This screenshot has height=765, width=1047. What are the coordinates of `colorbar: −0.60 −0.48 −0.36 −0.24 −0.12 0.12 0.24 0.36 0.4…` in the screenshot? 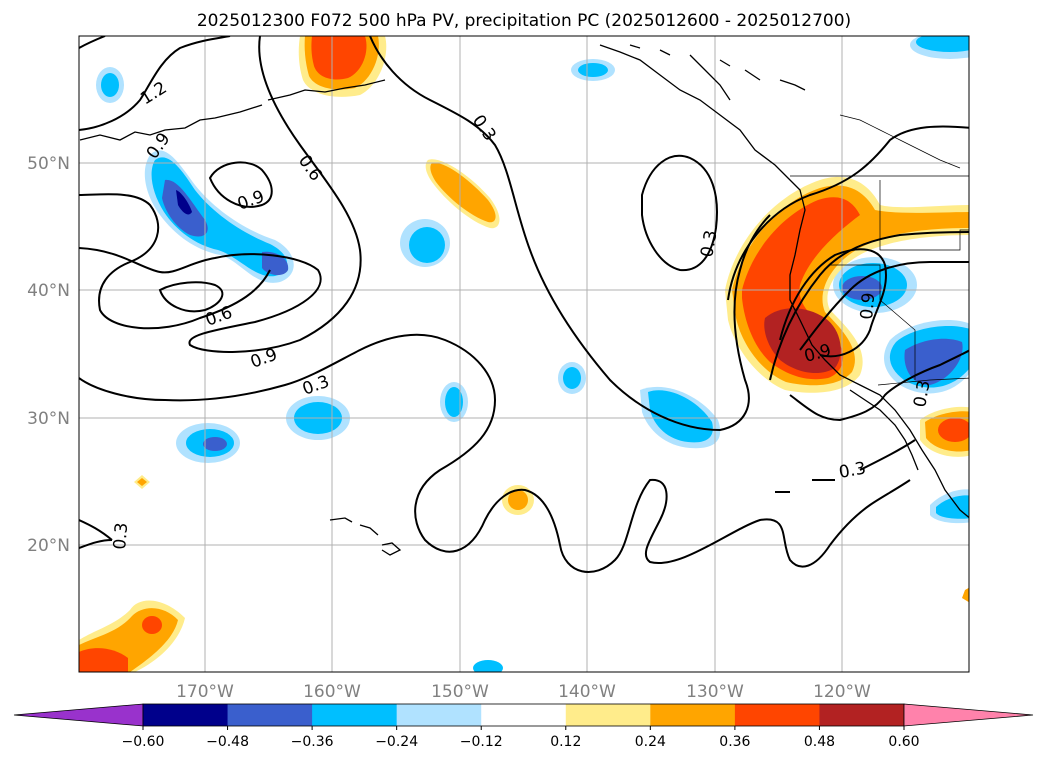 It's located at (523, 726).